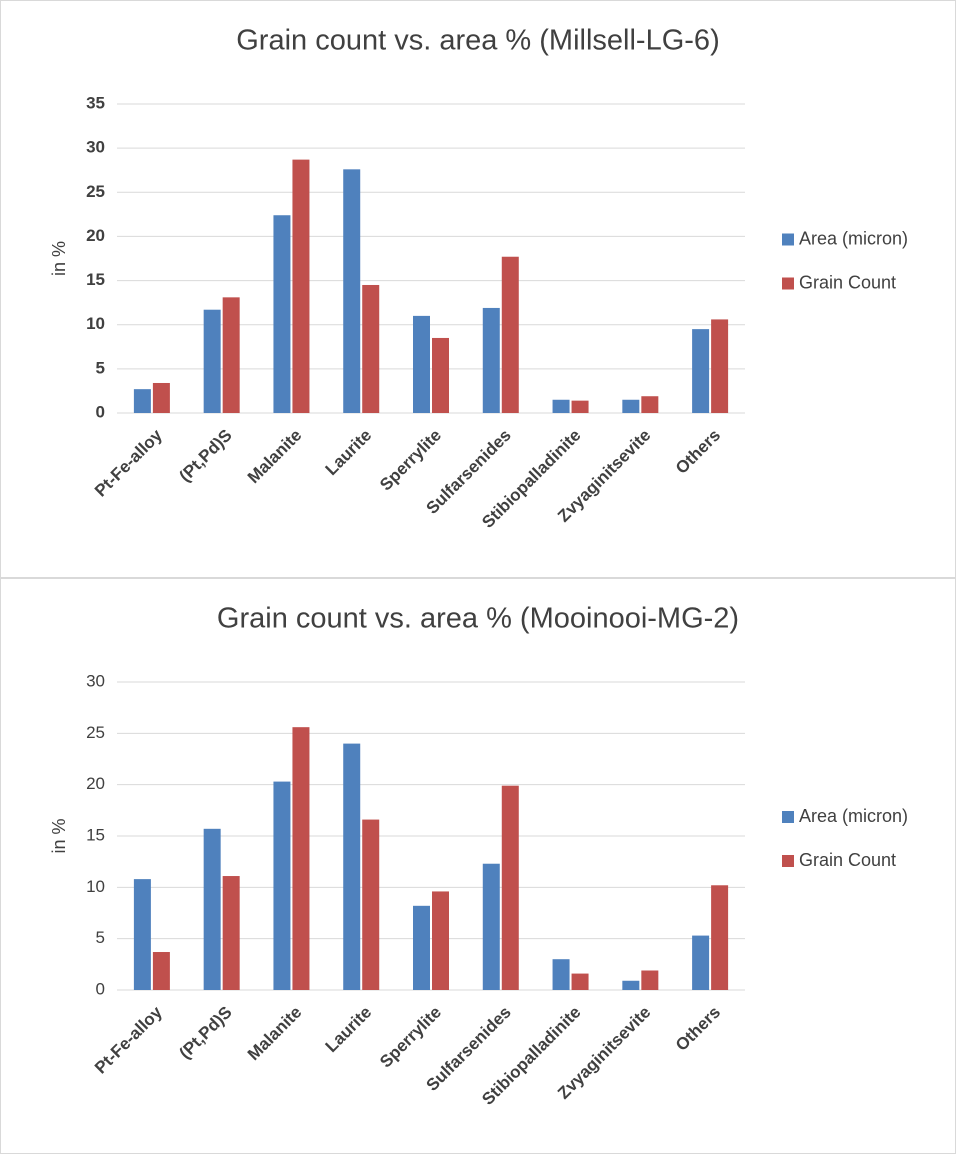 Image resolution: width=957 pixels, height=1154 pixels. I want to click on chart-title: Grain count vs. area % (Mooinooi-MG-2), so click(478, 619).